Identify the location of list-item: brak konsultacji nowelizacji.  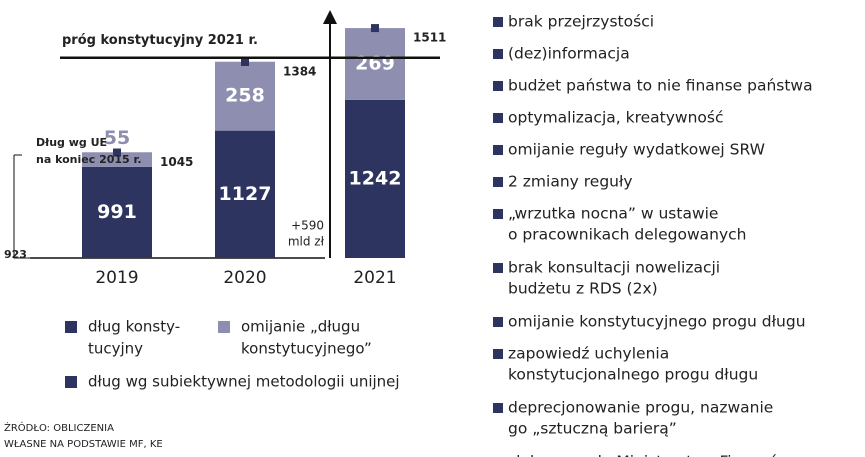
(614, 268).